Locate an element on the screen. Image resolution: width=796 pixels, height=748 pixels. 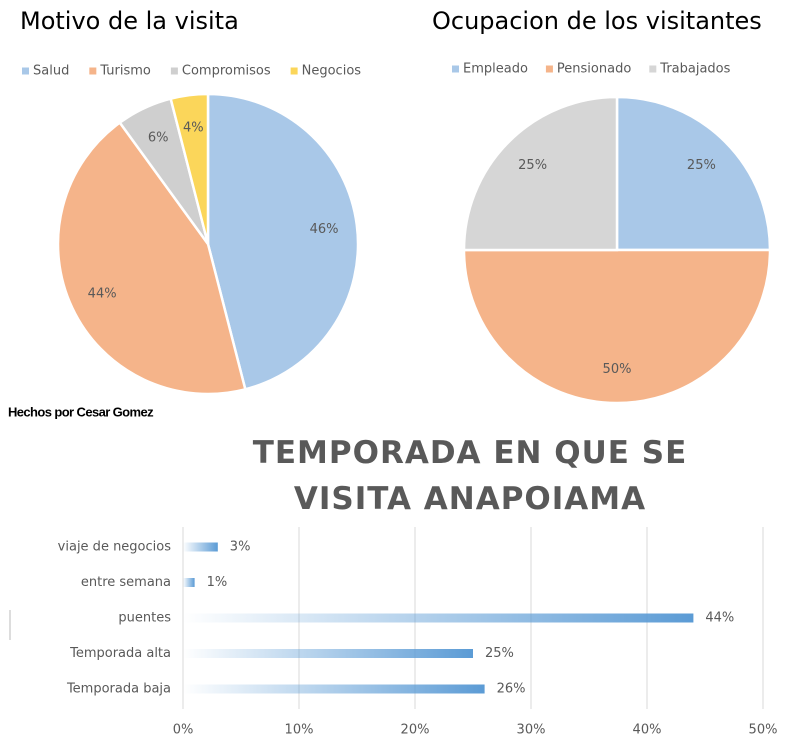
legend-label: Compromisos is located at coordinates (226, 71).